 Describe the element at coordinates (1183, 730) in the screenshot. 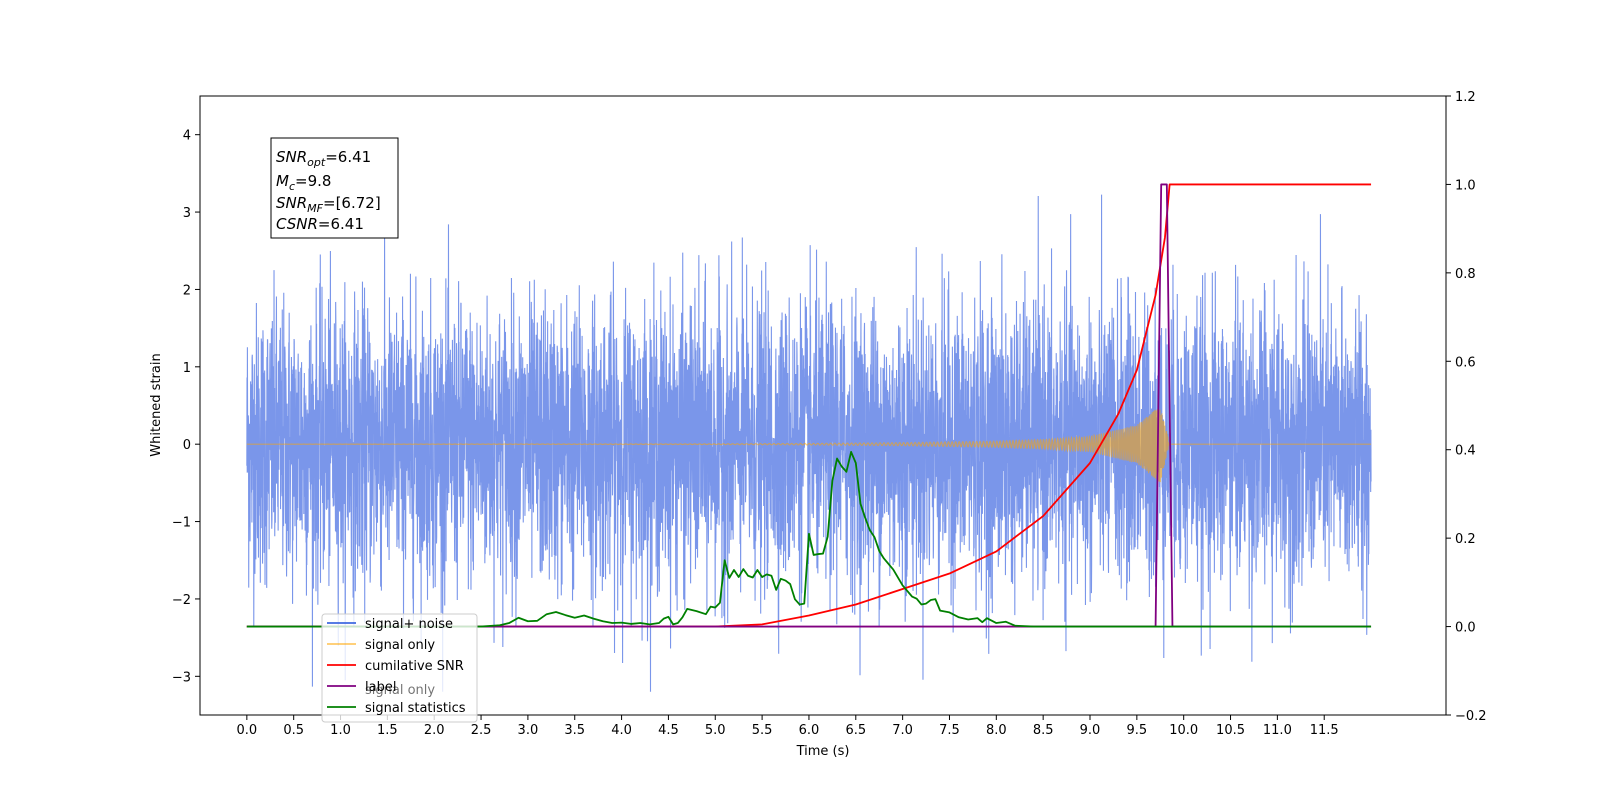

I see `x-tick-label: 10.0` at that location.